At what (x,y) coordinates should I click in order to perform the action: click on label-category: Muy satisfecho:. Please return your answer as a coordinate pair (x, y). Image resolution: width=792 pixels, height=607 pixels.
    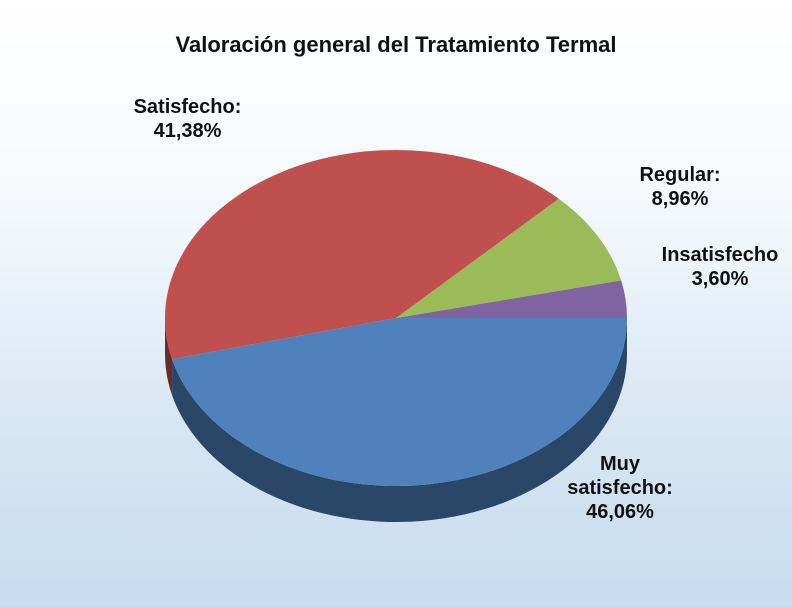
    Looking at the image, I should click on (620, 476).